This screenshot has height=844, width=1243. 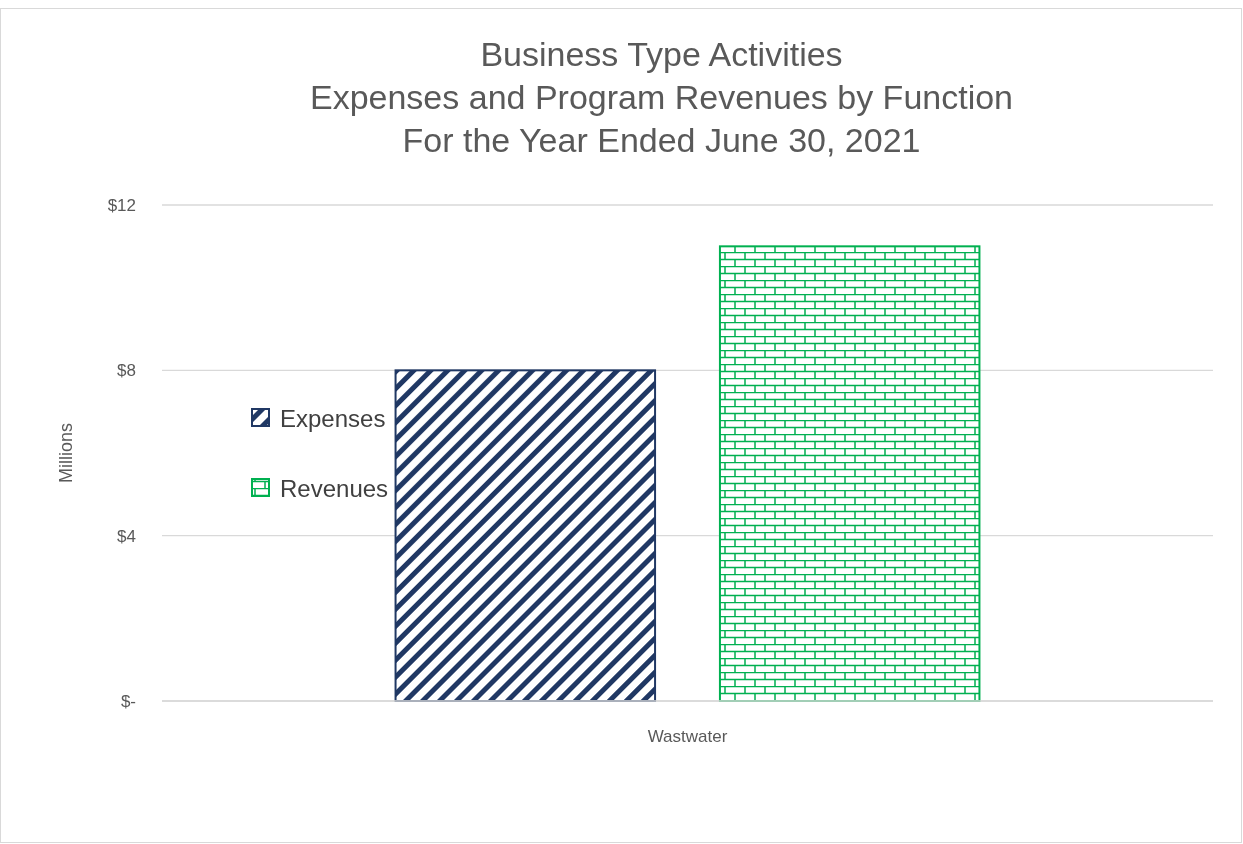 What do you see at coordinates (128, 701) in the screenshot?
I see `y-tick-label: $-` at bounding box center [128, 701].